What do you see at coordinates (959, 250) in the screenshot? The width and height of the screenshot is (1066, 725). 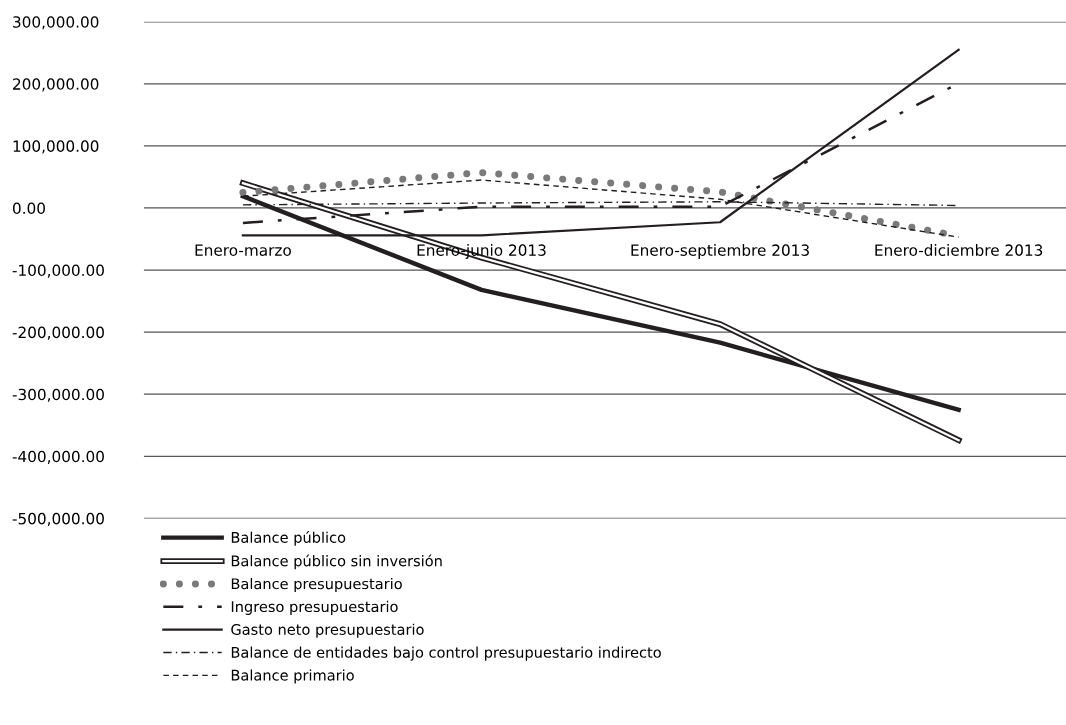 I see `x-tick-label: Enero-diciembre 2013` at bounding box center [959, 250].